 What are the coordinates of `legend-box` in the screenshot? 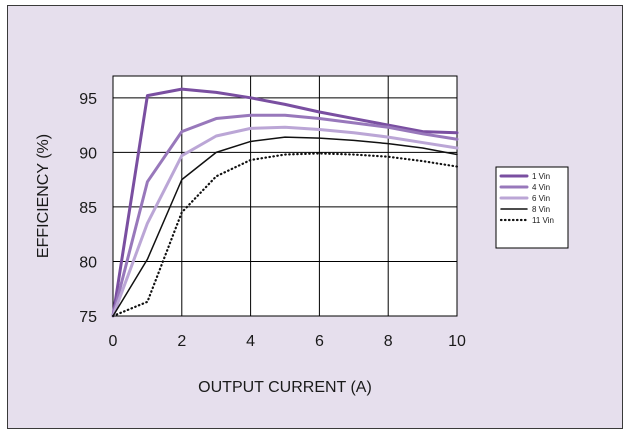 It's located at (532, 207).